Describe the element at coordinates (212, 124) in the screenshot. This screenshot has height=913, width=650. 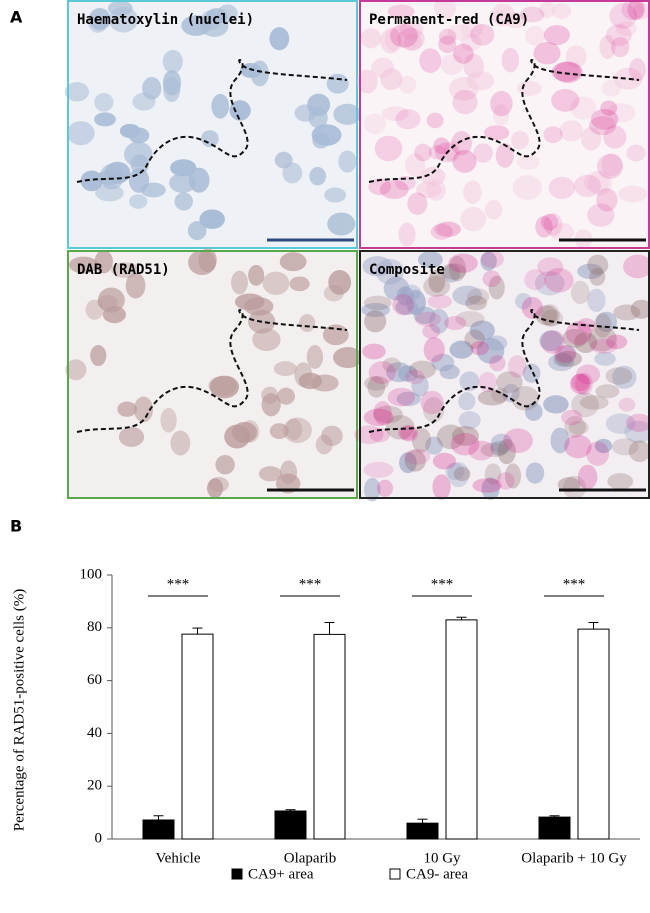
I see `image-bg` at that location.